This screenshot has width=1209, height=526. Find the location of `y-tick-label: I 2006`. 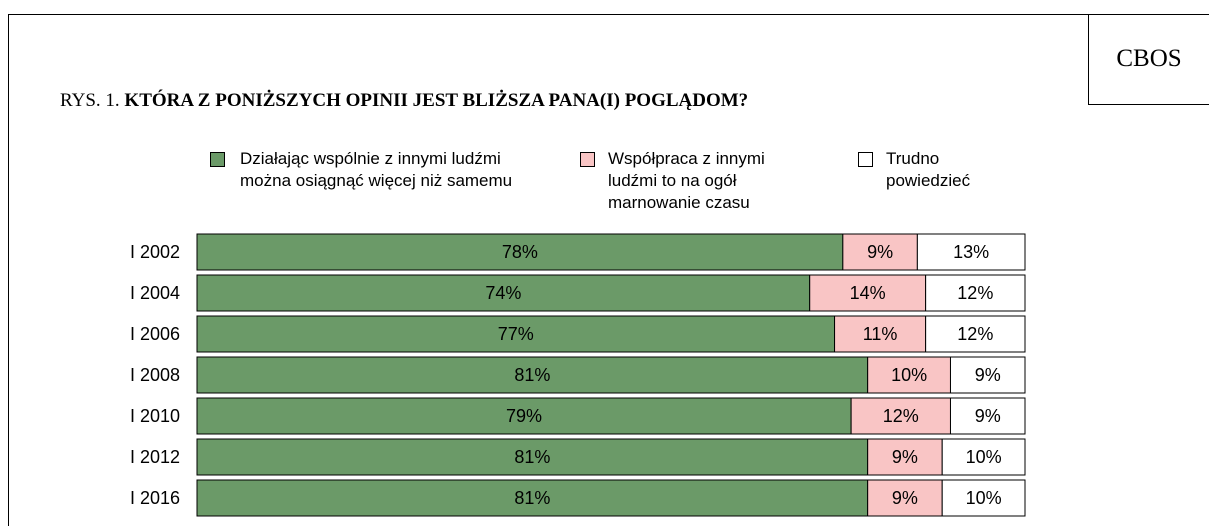

y-tick-label: I 2006 is located at coordinates (155, 334).